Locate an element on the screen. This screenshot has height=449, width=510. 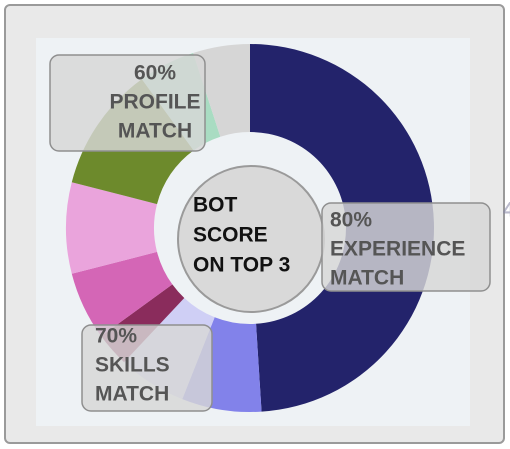
annotation-text: 80% is located at coordinates (351, 220).